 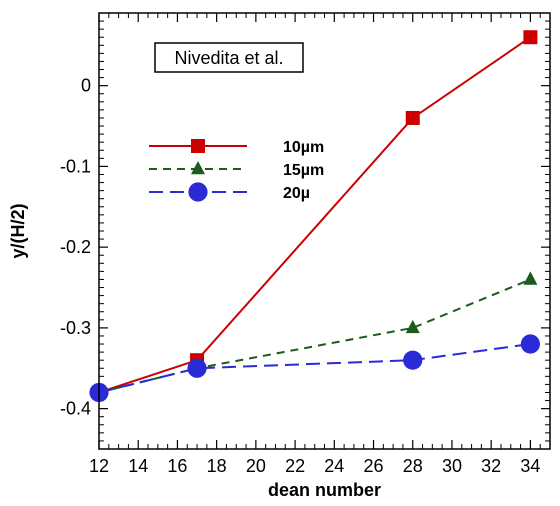 I want to click on x-tick-label: 32, so click(x=491, y=466).